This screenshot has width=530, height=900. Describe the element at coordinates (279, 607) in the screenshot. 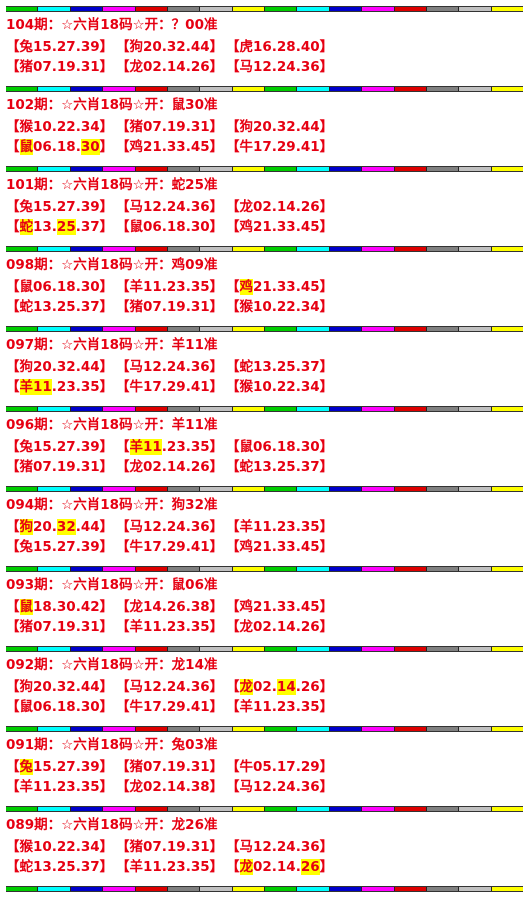

I see `group-text: 鸡21.33.45` at that location.